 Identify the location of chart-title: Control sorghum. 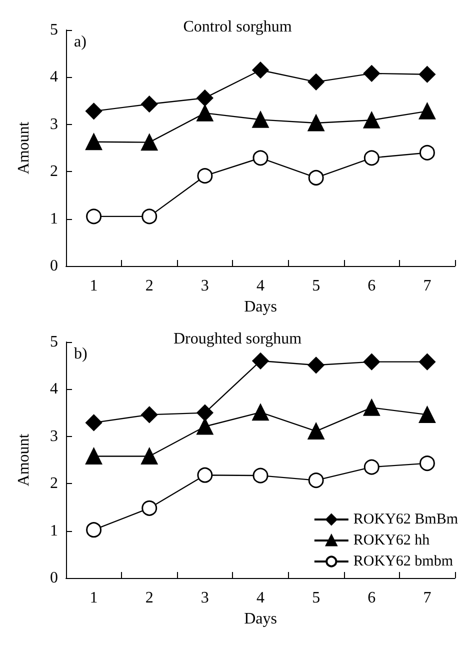
(237, 27).